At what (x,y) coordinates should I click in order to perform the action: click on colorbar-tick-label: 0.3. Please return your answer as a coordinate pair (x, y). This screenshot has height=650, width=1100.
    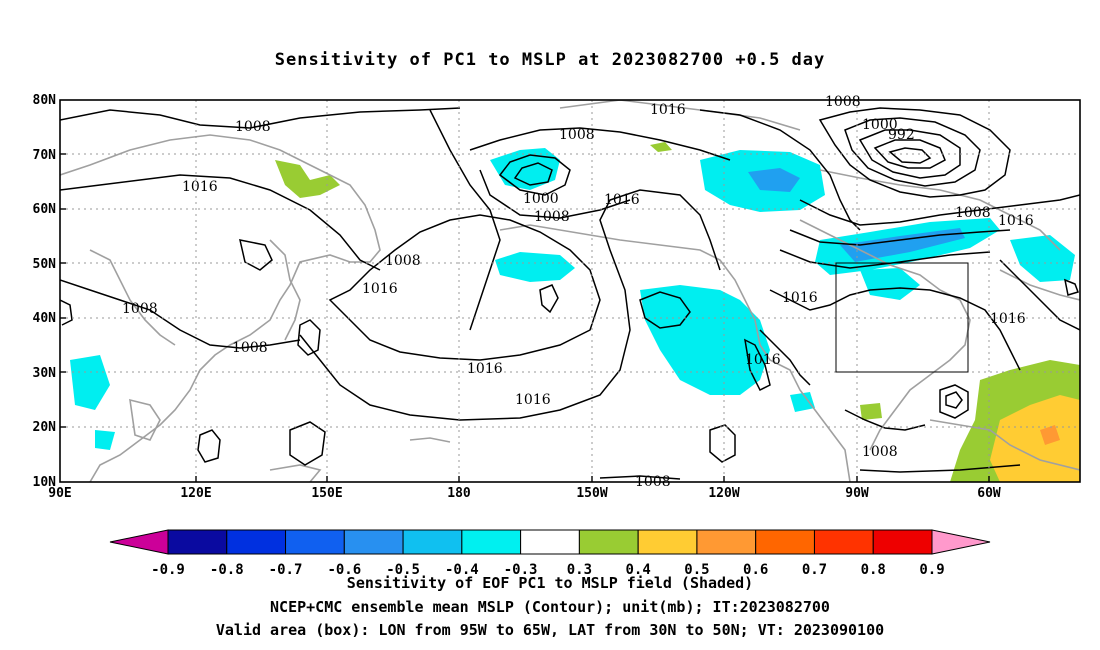
    Looking at the image, I should click on (579, 570).